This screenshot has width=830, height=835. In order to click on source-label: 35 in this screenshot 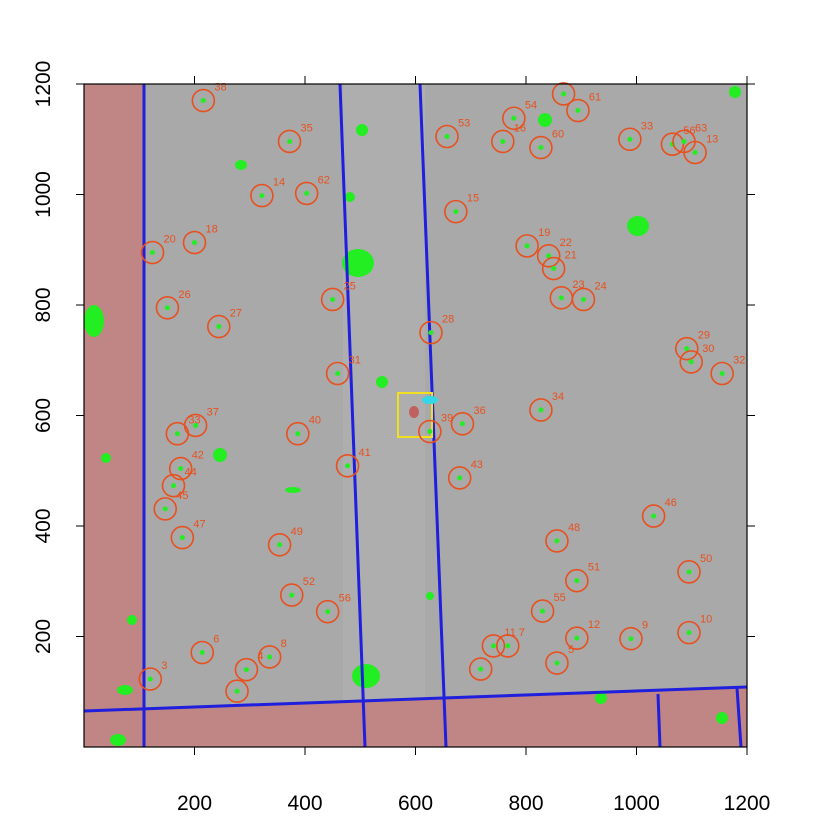, I will do `click(307, 128)`.